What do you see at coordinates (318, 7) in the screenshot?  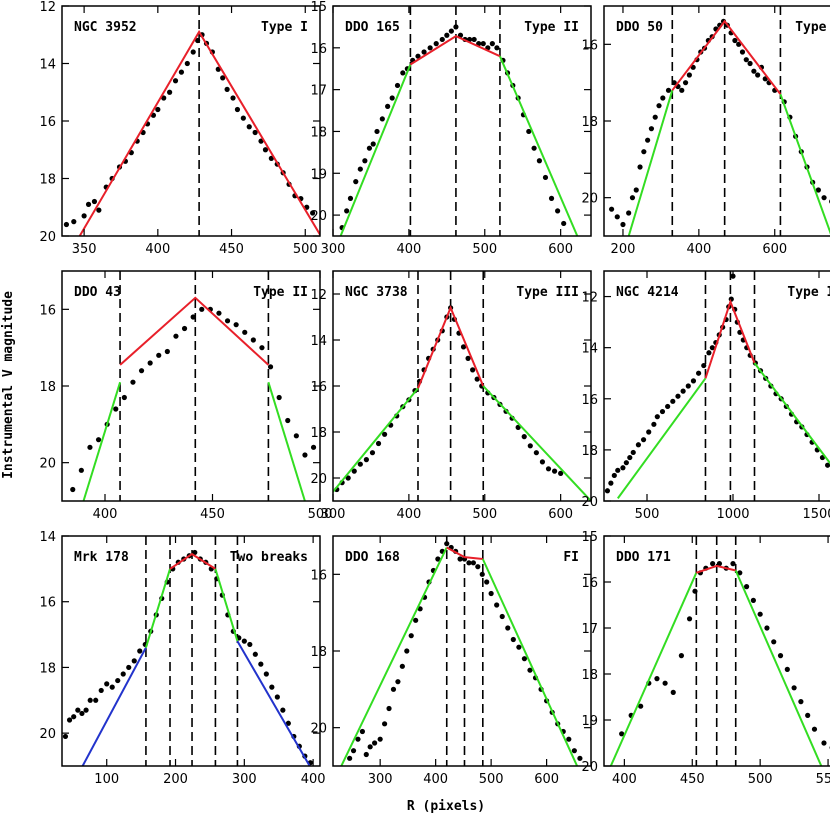 I see `y-tick-label: 15` at bounding box center [318, 7].